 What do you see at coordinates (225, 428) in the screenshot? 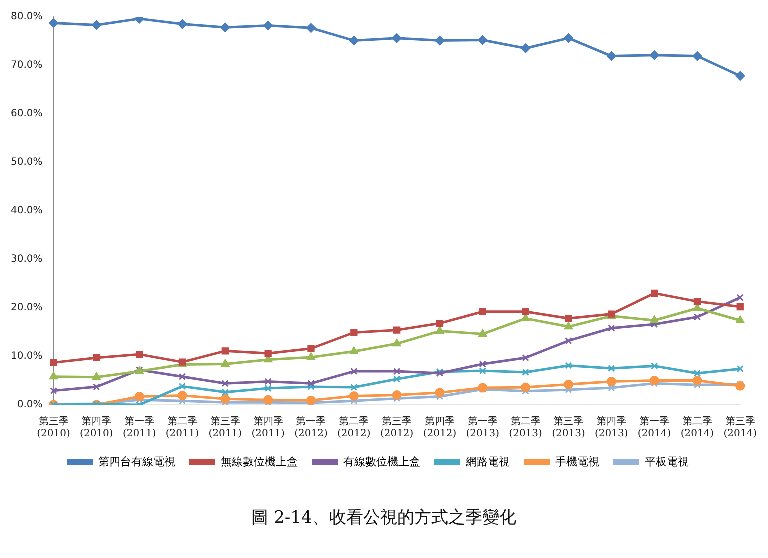
I see `x-tick-label: 第三季 (2011)` at bounding box center [225, 428].